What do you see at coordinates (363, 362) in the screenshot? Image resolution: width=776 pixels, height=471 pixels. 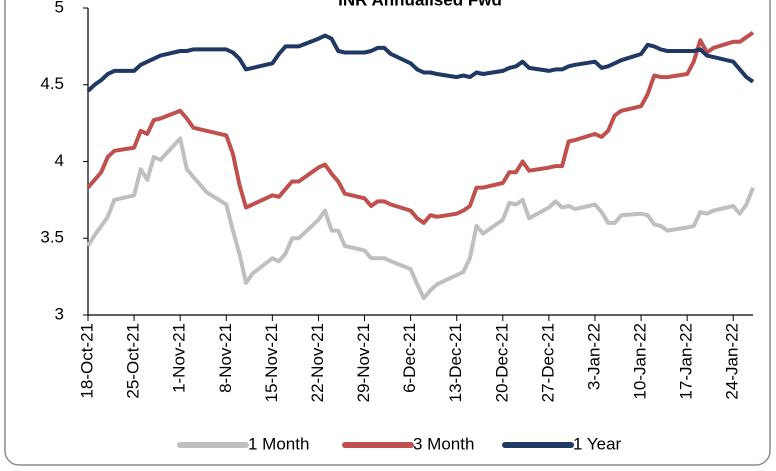 I see `x-tick-label: 29-Nov-21` at bounding box center [363, 362].